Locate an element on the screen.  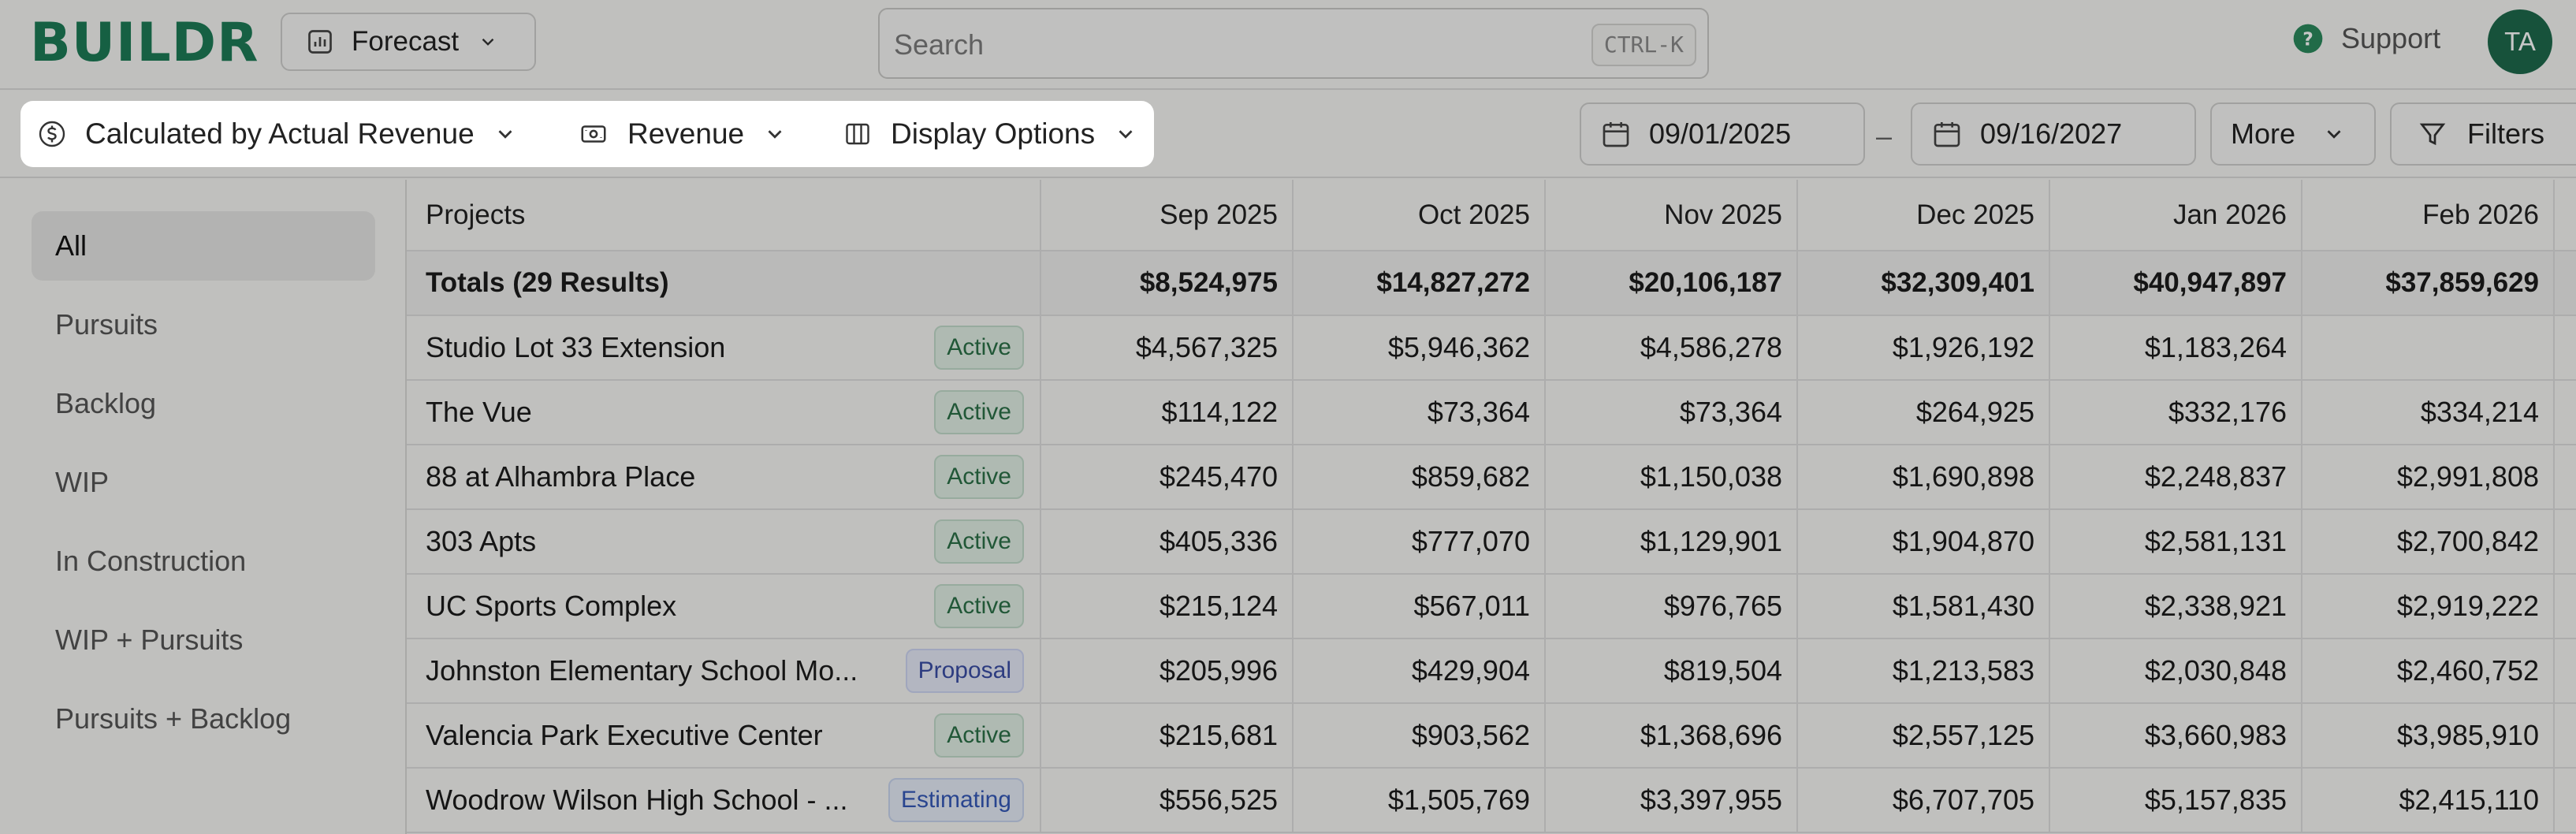
display-options-label: Display Options is located at coordinates (993, 134).